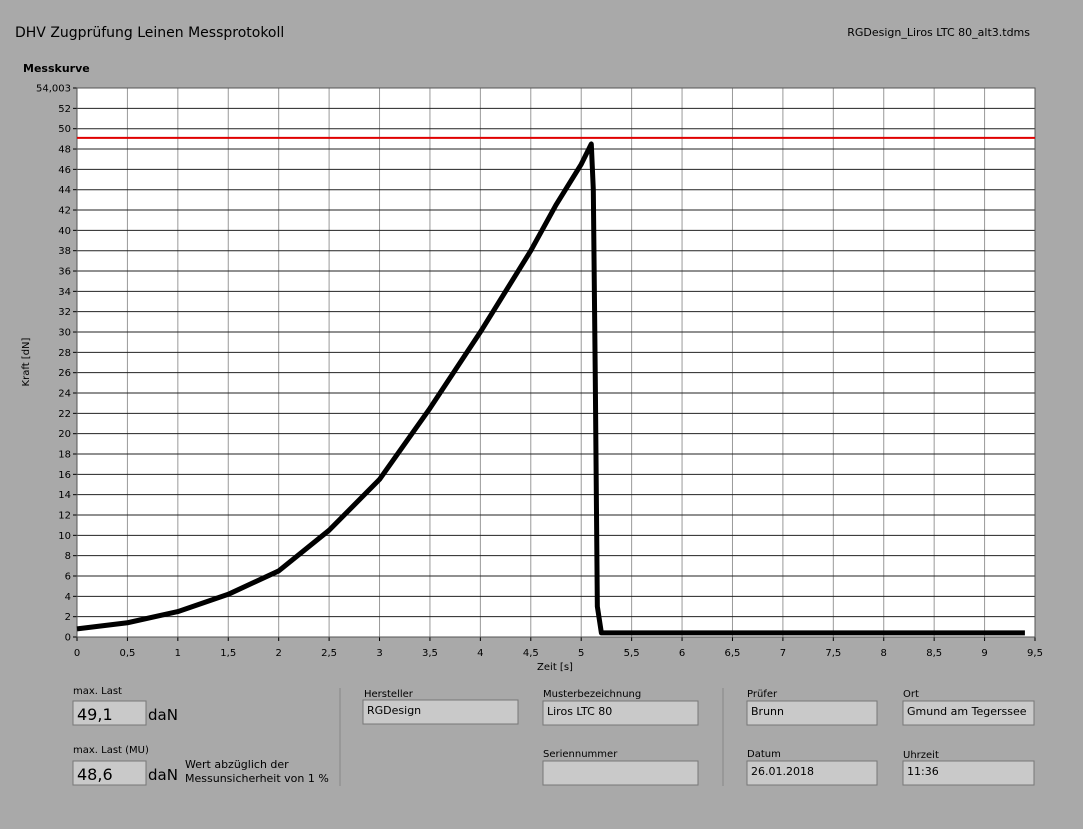 The width and height of the screenshot is (1083, 829). Describe the element at coordinates (379, 653) in the screenshot. I see `x-tick-label: 3` at that location.